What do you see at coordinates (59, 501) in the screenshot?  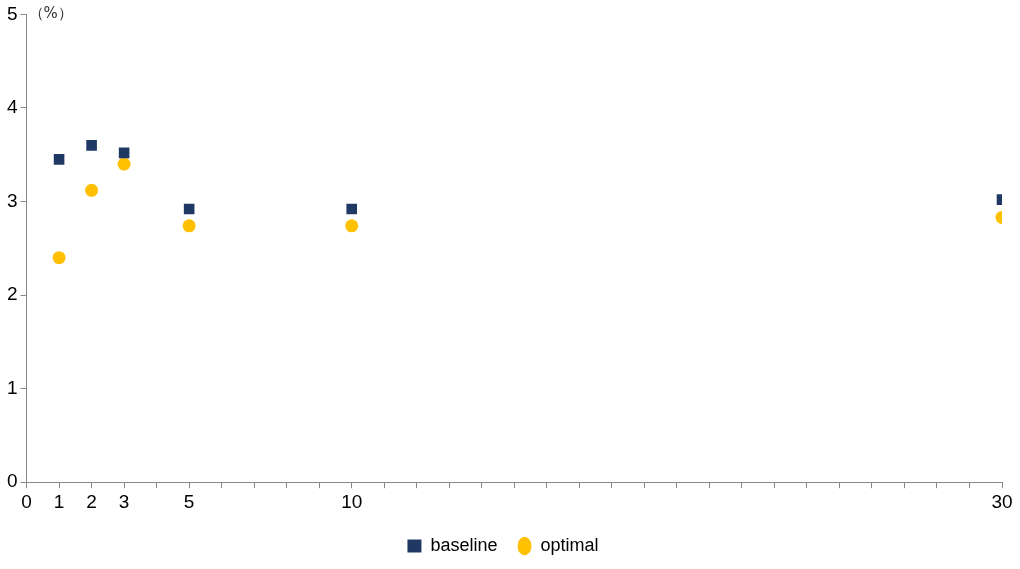 I see `x-tick-label: 1` at bounding box center [59, 501].